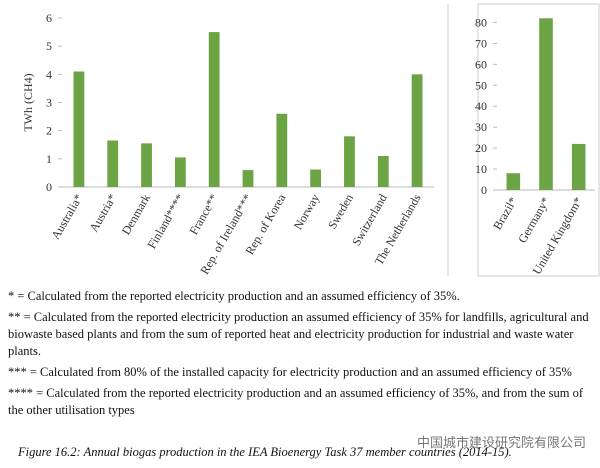 This screenshot has width=600, height=468. I want to click on x-tick-label: Germany*, so click(533, 220).